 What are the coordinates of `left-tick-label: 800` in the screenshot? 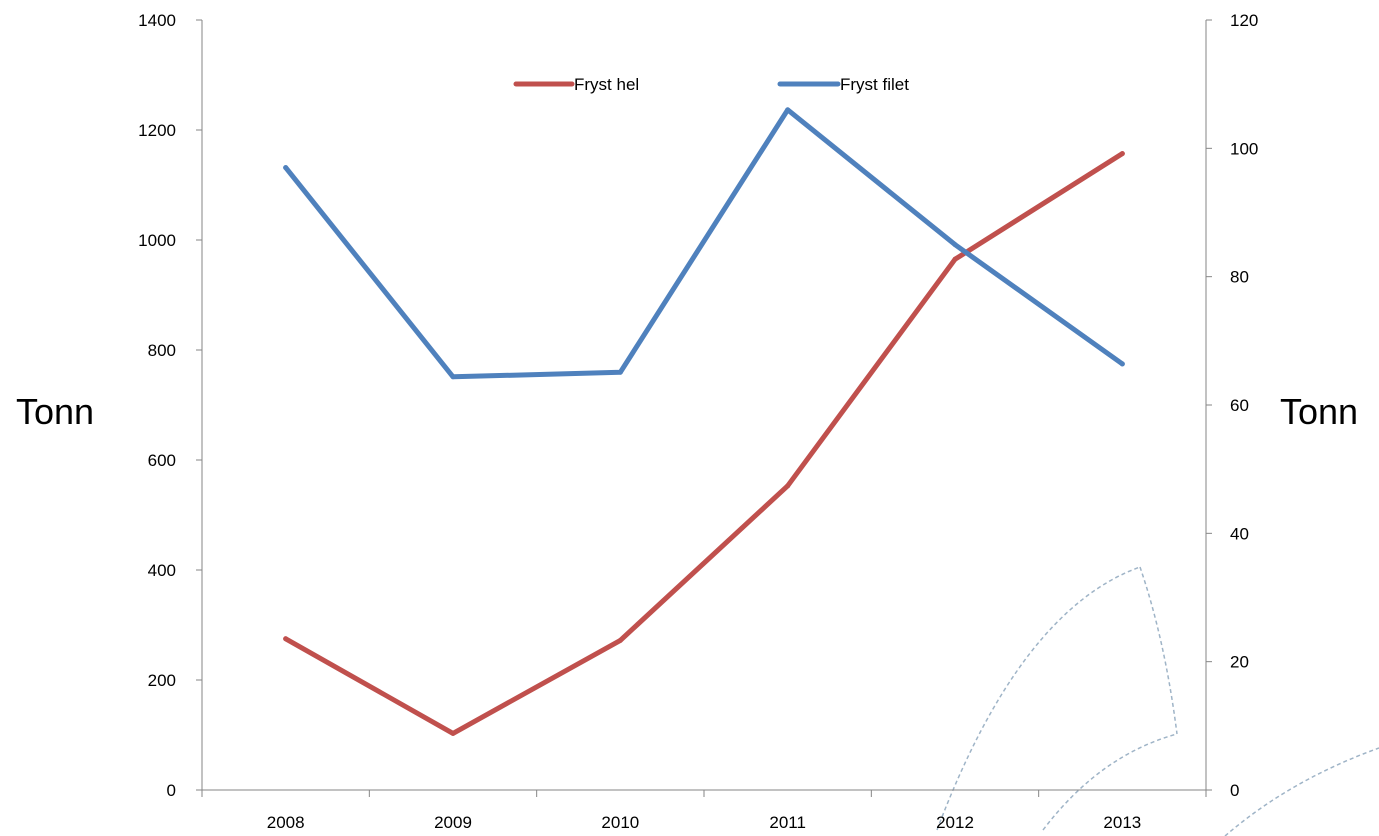 It's located at (162, 350).